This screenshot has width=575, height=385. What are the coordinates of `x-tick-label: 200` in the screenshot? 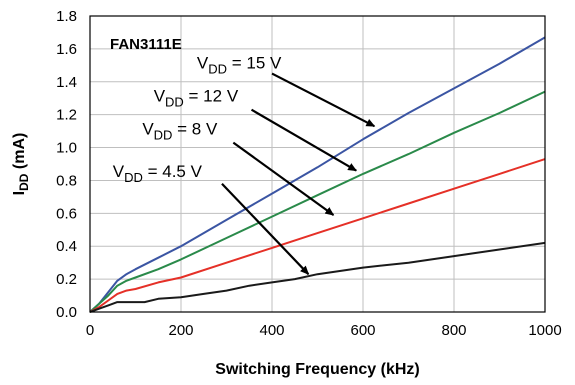 It's located at (180, 330).